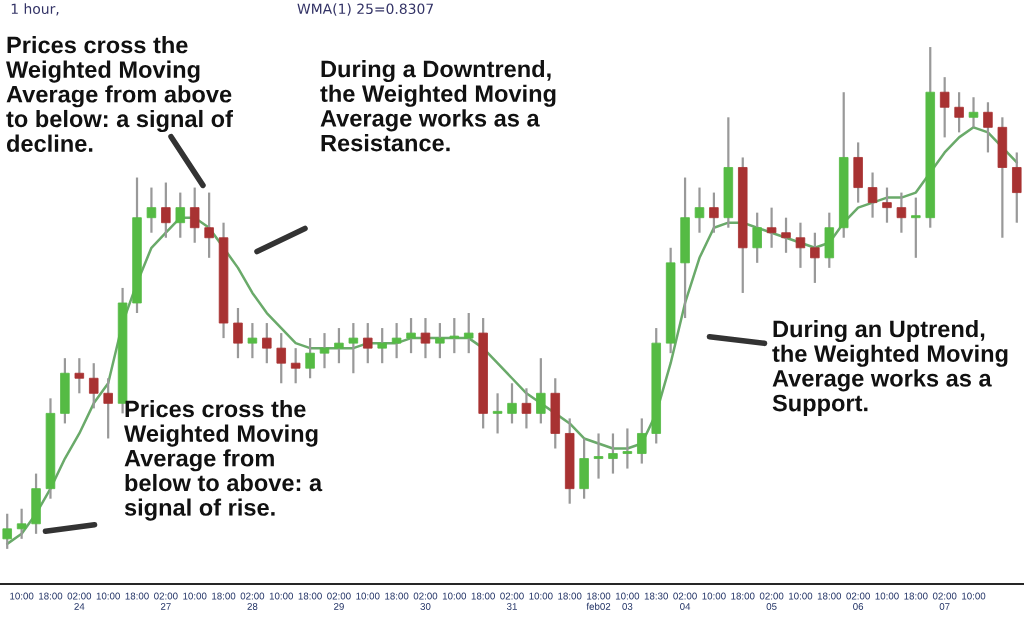 Image resolution: width=1024 pixels, height=640 pixels. What do you see at coordinates (438, 106) in the screenshot?
I see `annotation: During a Downtrend, the Weighted Moving Average works as a Resistance.` at bounding box center [438, 106].